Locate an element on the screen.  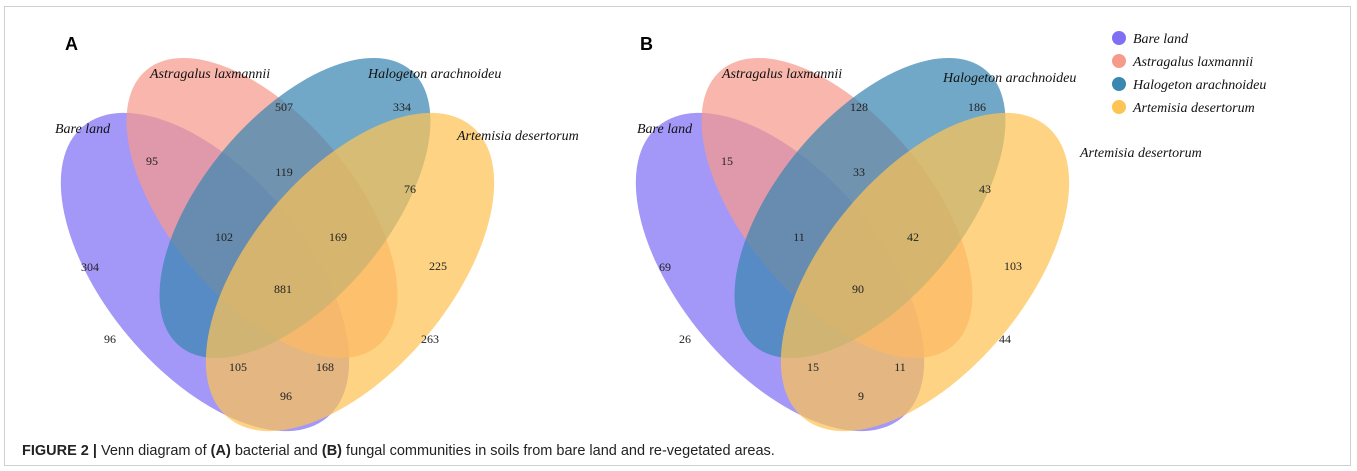
region-count: 263 is located at coordinates (430, 339).